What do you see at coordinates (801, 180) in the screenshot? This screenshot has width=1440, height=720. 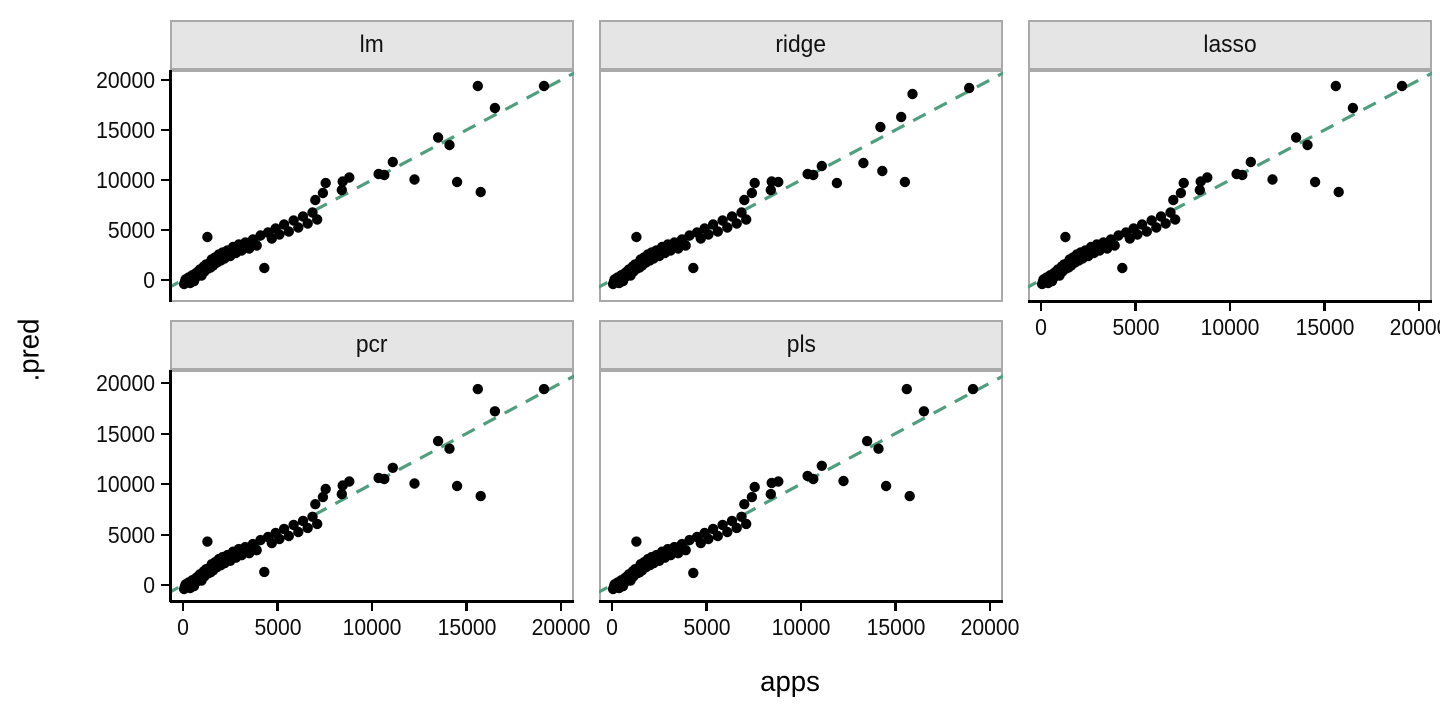 I see `scatter-plot-ridge` at bounding box center [801, 180].